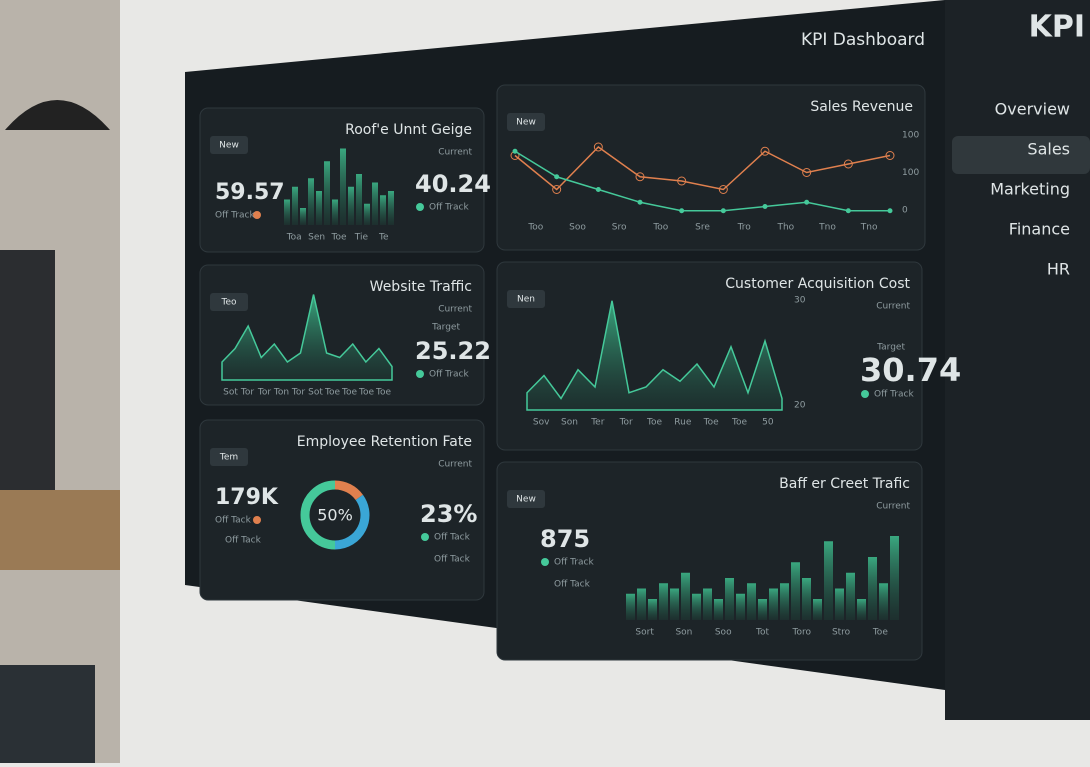 The width and height of the screenshot is (1090, 767). Describe the element at coordinates (453, 184) in the screenshot. I see `kpi-value: 40.24` at that location.